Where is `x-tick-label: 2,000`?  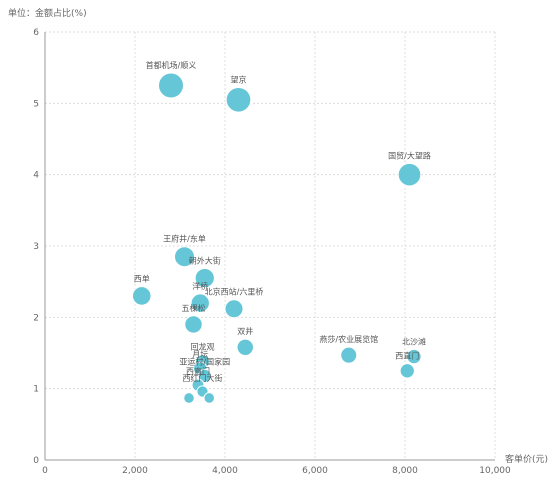 x-tick-label: 2,000 is located at coordinates (135, 471).